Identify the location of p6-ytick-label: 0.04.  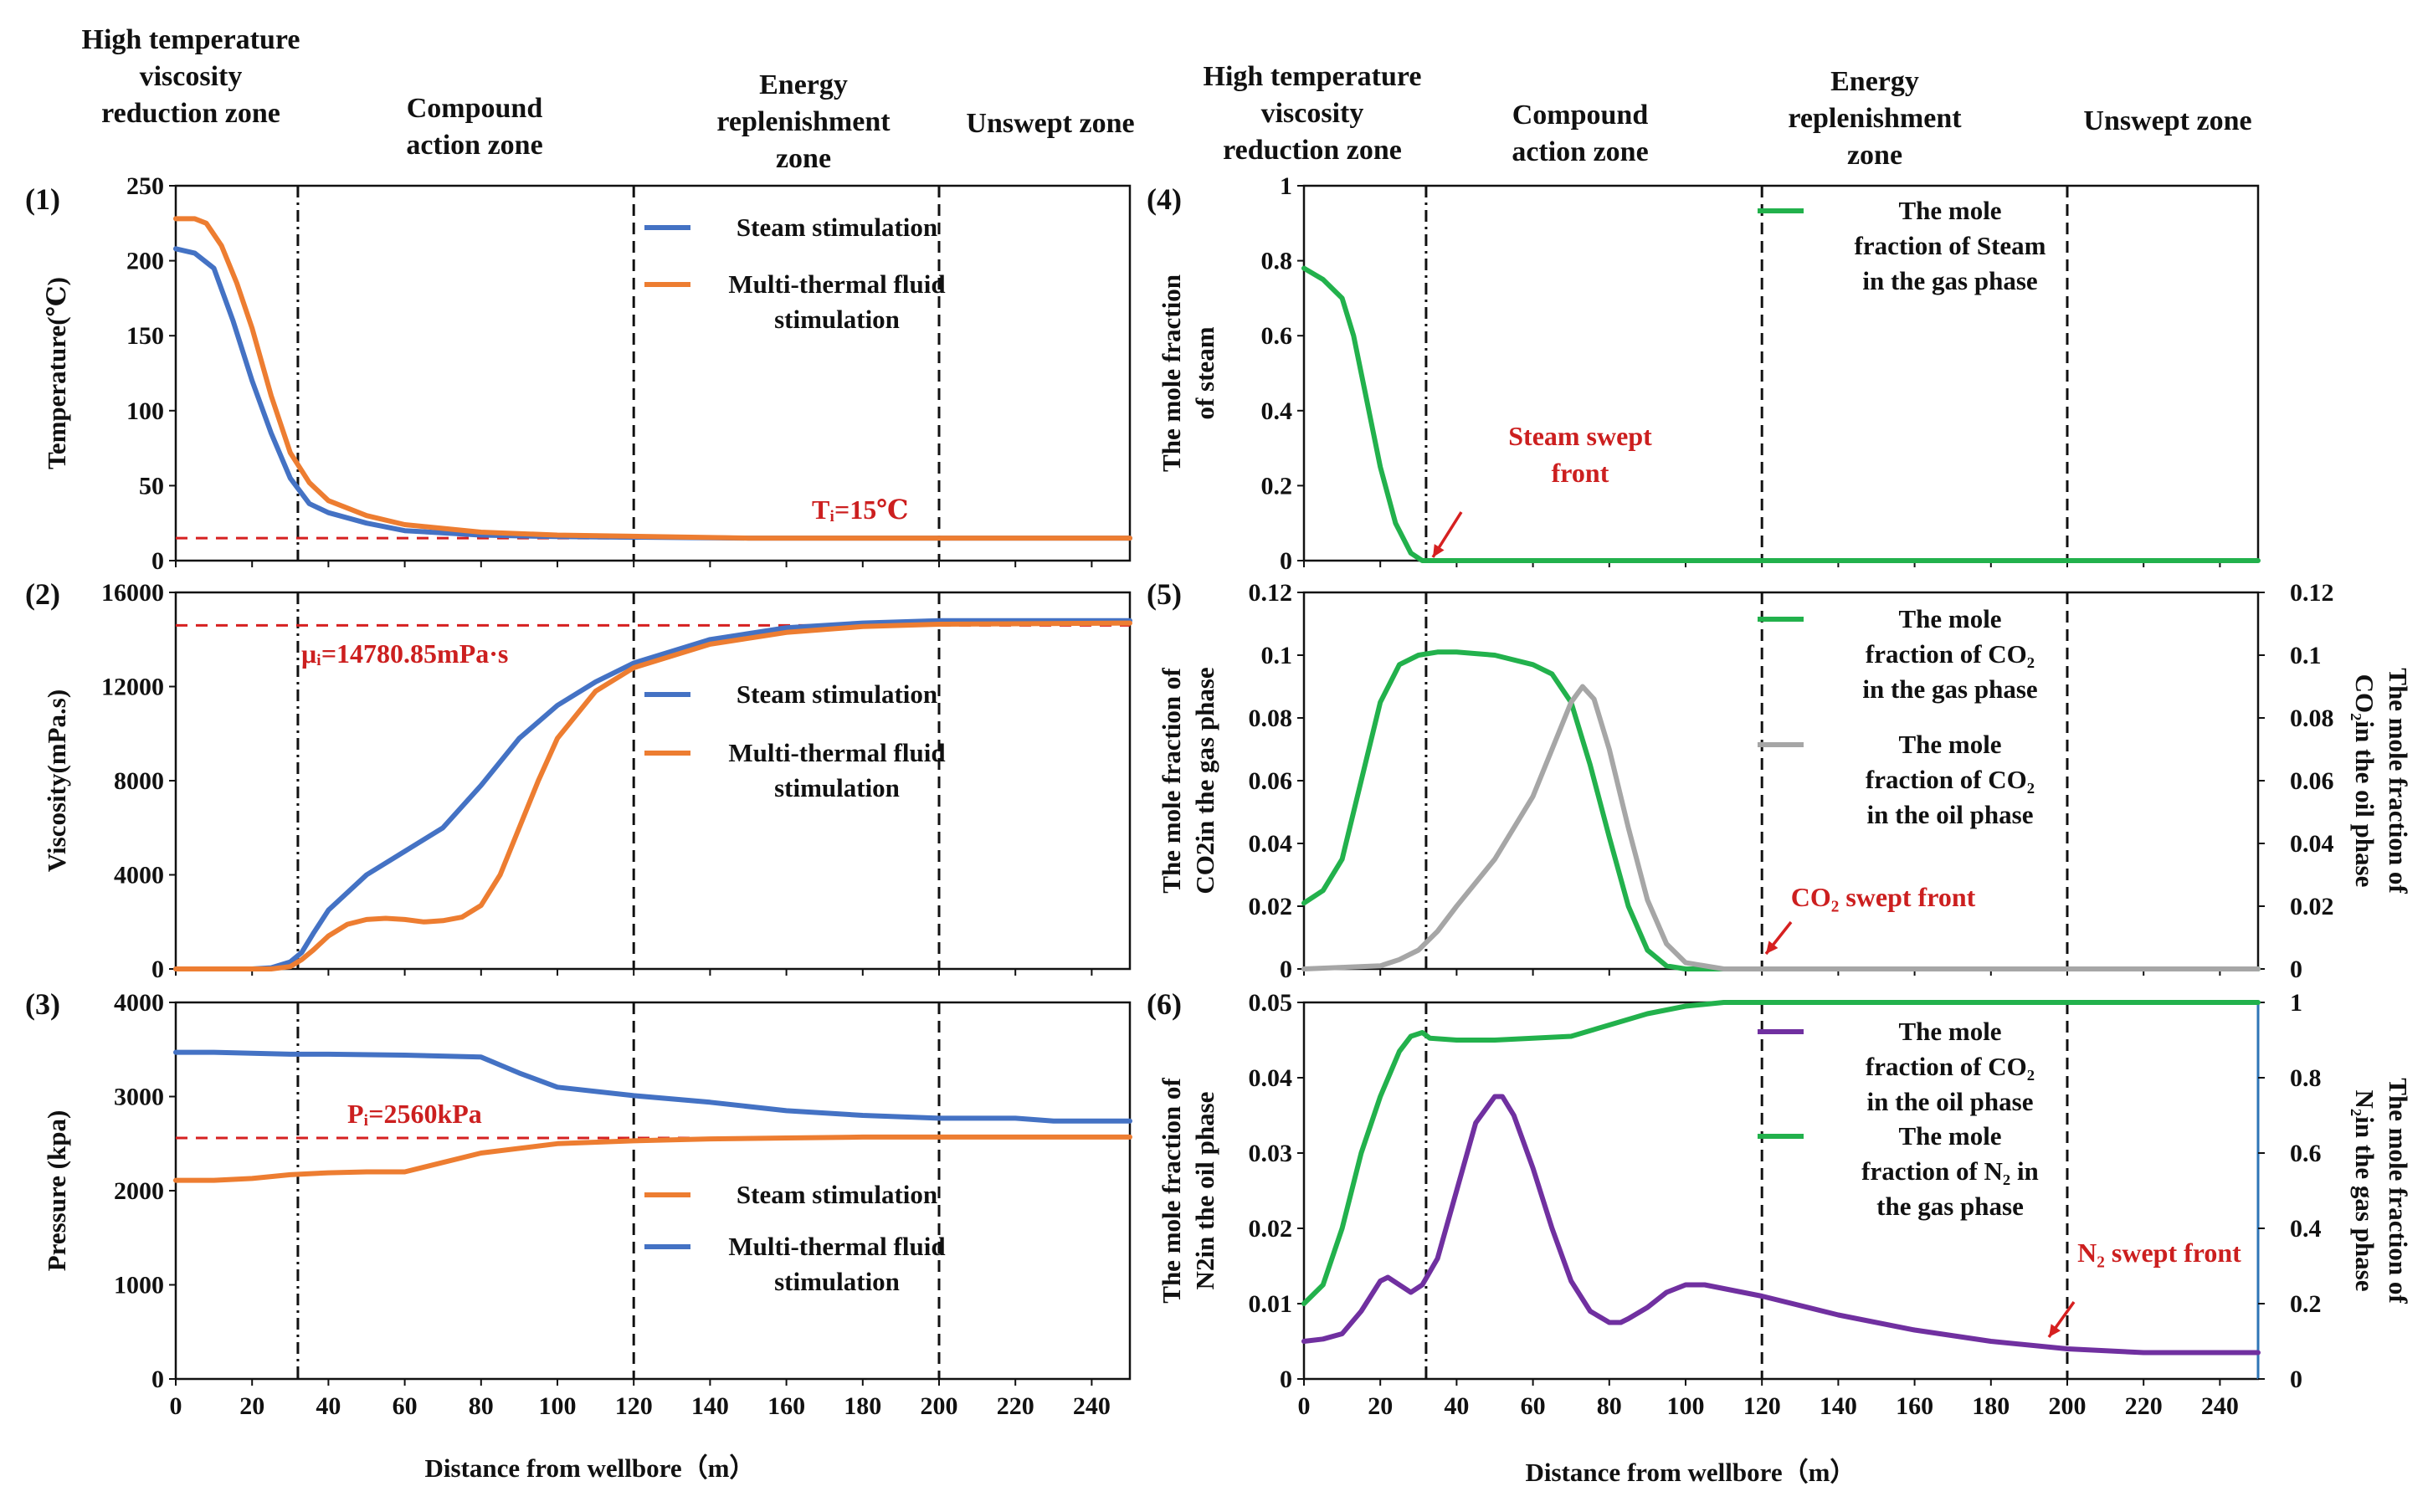
(1271, 1078).